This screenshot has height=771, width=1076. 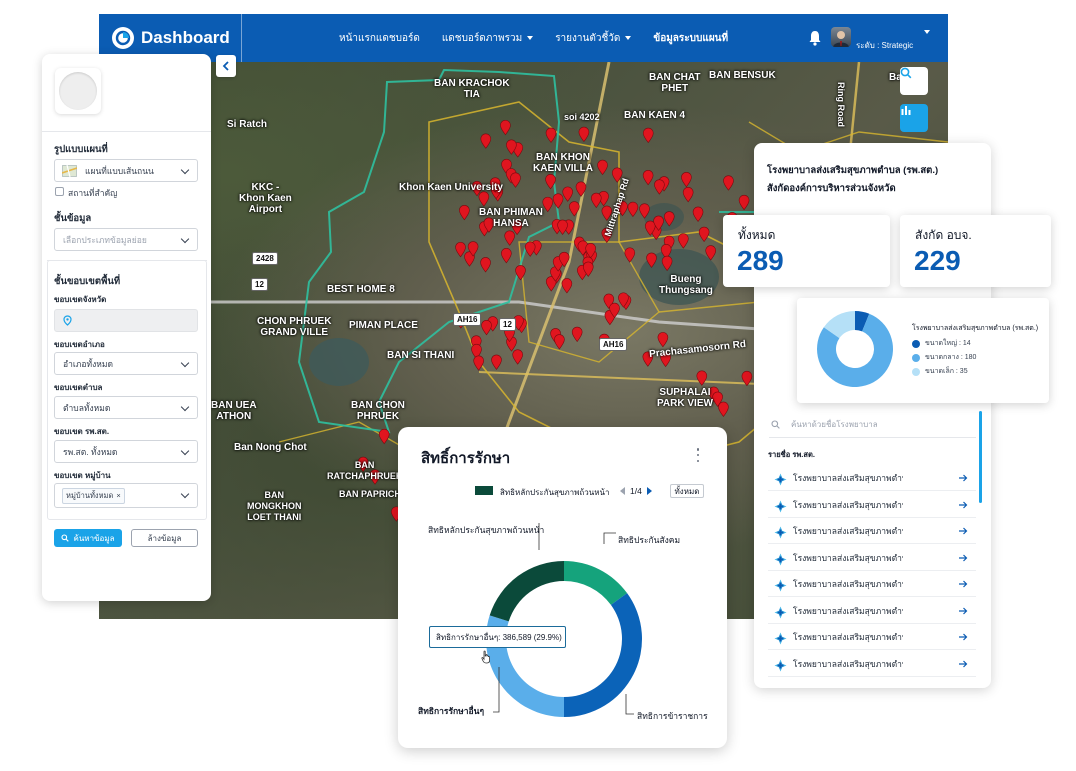 What do you see at coordinates (555, 492) in the screenshot?
I see `legend-label-universal: สิทธิหลักประกันสุขภาพถ้วนหน้า` at bounding box center [555, 492].